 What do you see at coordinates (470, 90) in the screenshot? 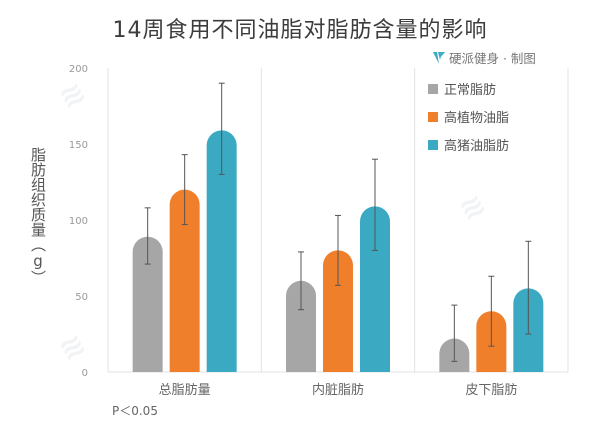
I see `legend-label: 正常脂肪` at bounding box center [470, 90].